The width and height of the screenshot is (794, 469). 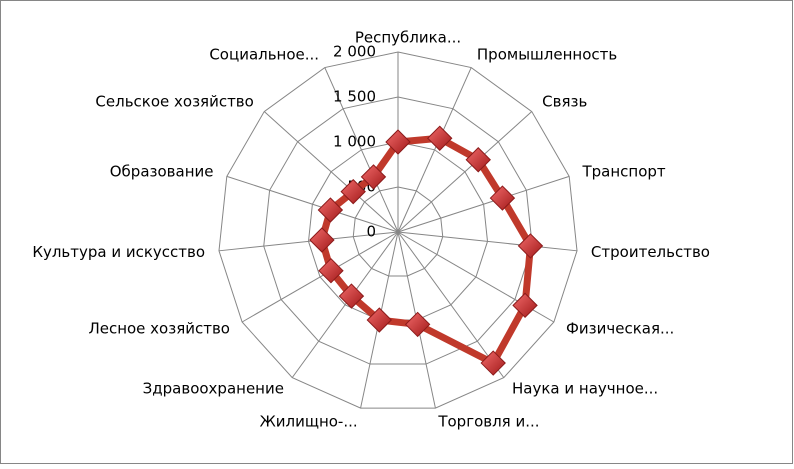 I want to click on series-line, so click(x=426, y=250).